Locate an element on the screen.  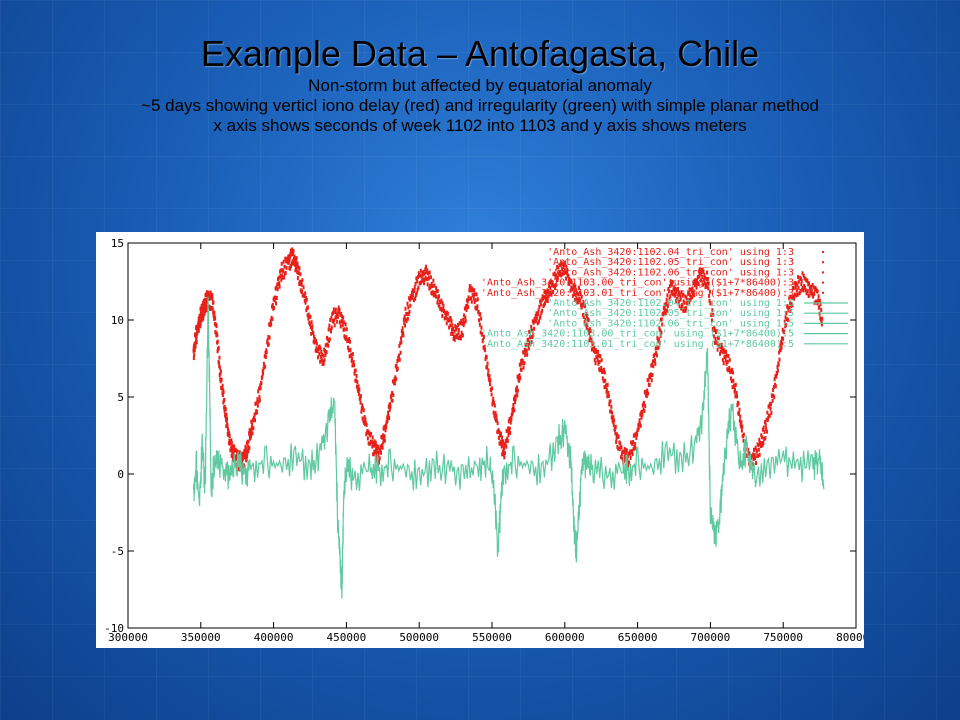
x-tick-label: 500000 is located at coordinates (419, 637).